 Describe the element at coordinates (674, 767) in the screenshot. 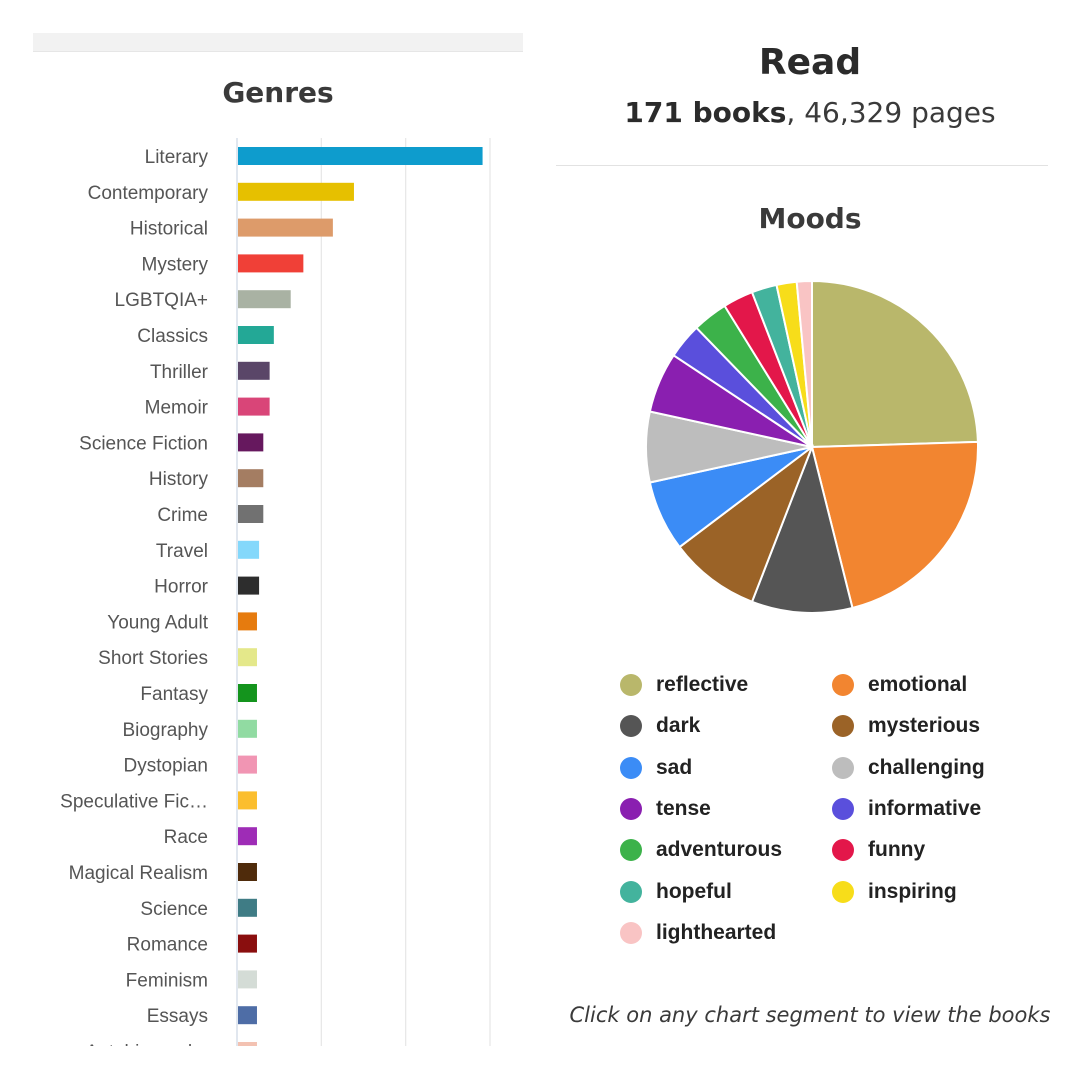

I see `legend-label: sad` at that location.